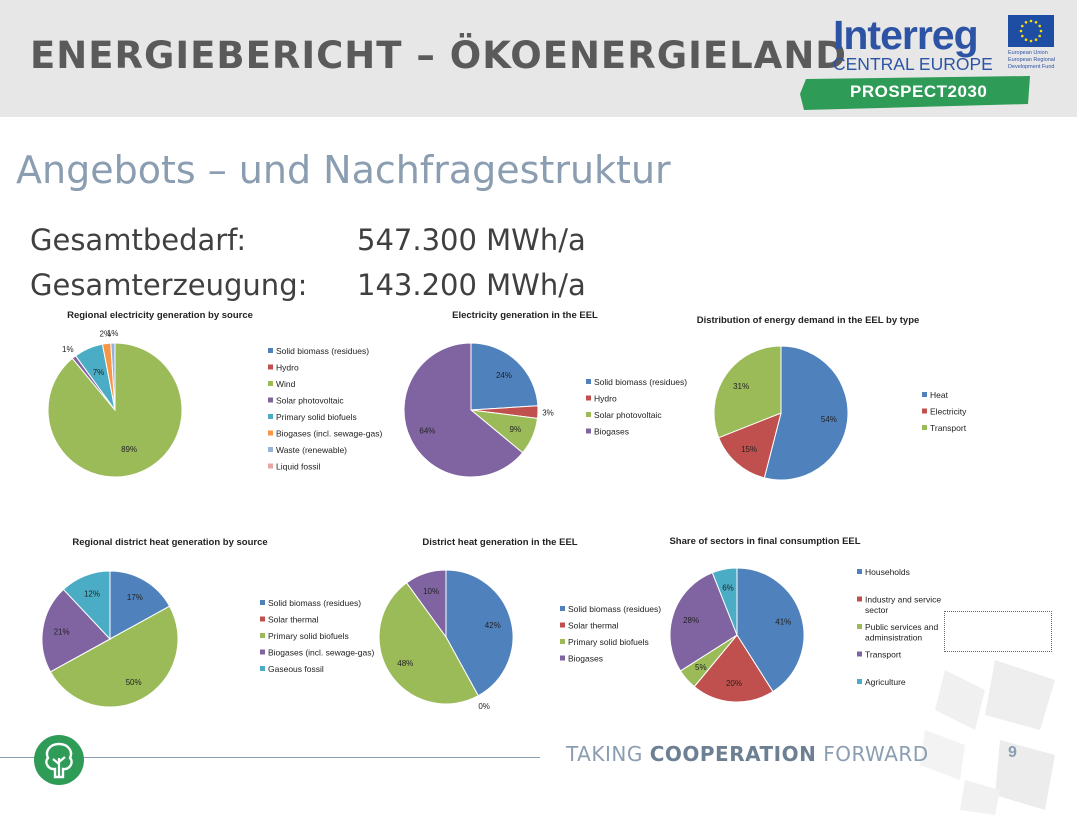 This screenshot has width=1077, height=815. I want to click on pie-slice-waste-renewable, so click(113, 376).